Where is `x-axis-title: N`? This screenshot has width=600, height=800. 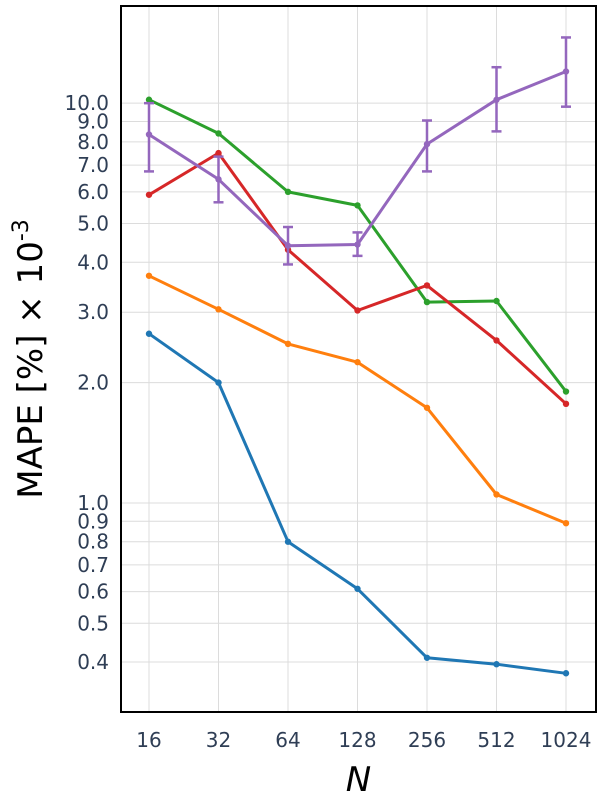
x-axis-title: N is located at coordinates (358, 780).